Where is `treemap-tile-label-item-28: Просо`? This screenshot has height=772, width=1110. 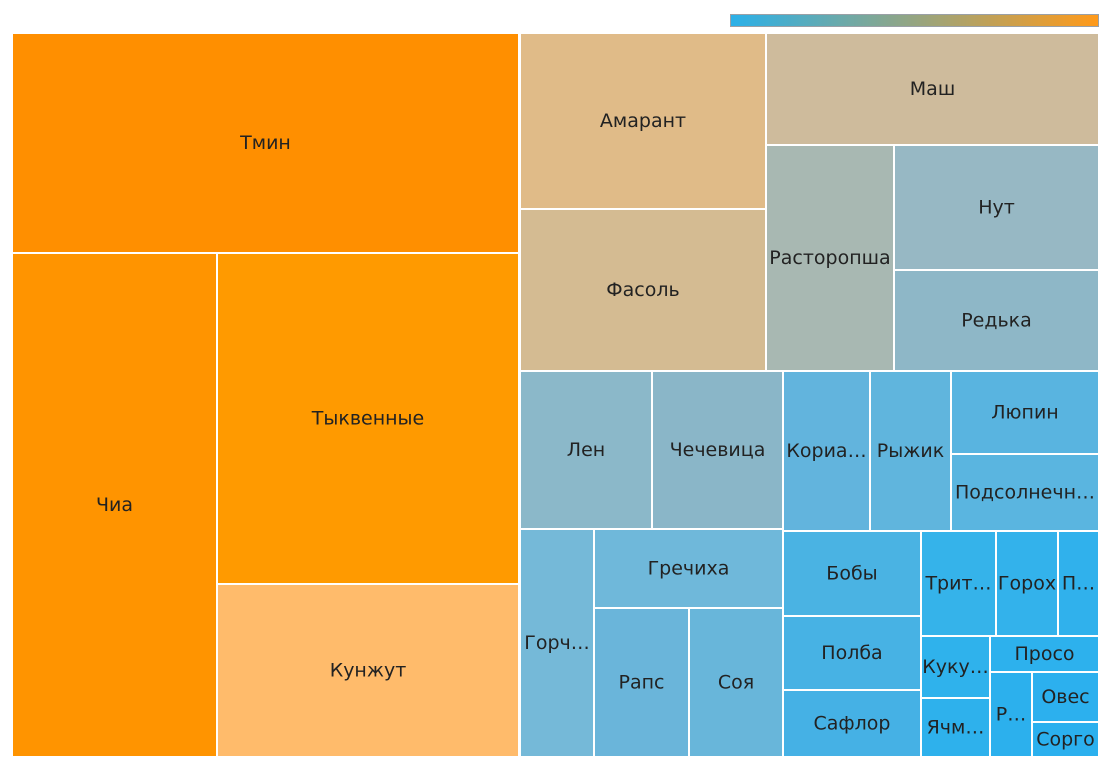 treemap-tile-label-item-28: Просо is located at coordinates (1044, 654).